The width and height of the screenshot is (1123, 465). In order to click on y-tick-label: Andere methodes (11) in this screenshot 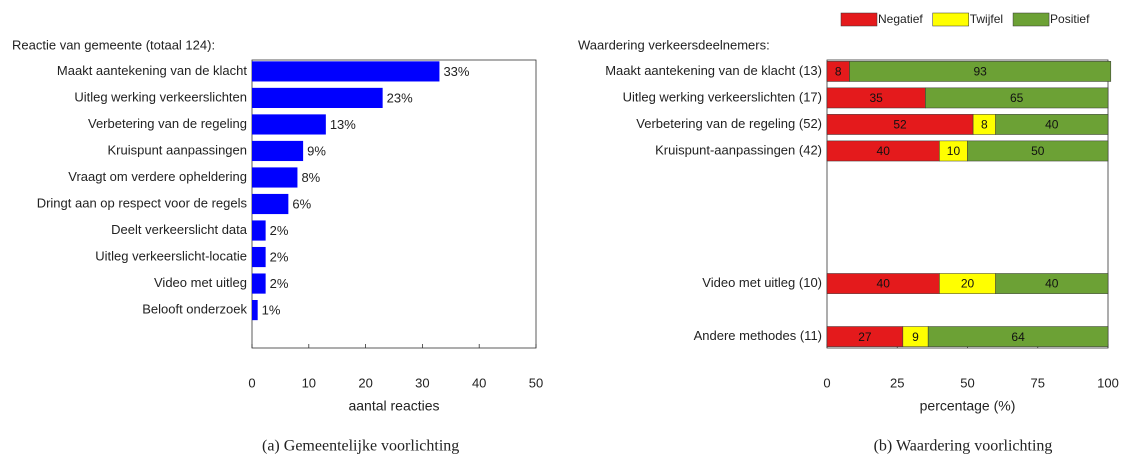, I will do `click(758, 335)`.